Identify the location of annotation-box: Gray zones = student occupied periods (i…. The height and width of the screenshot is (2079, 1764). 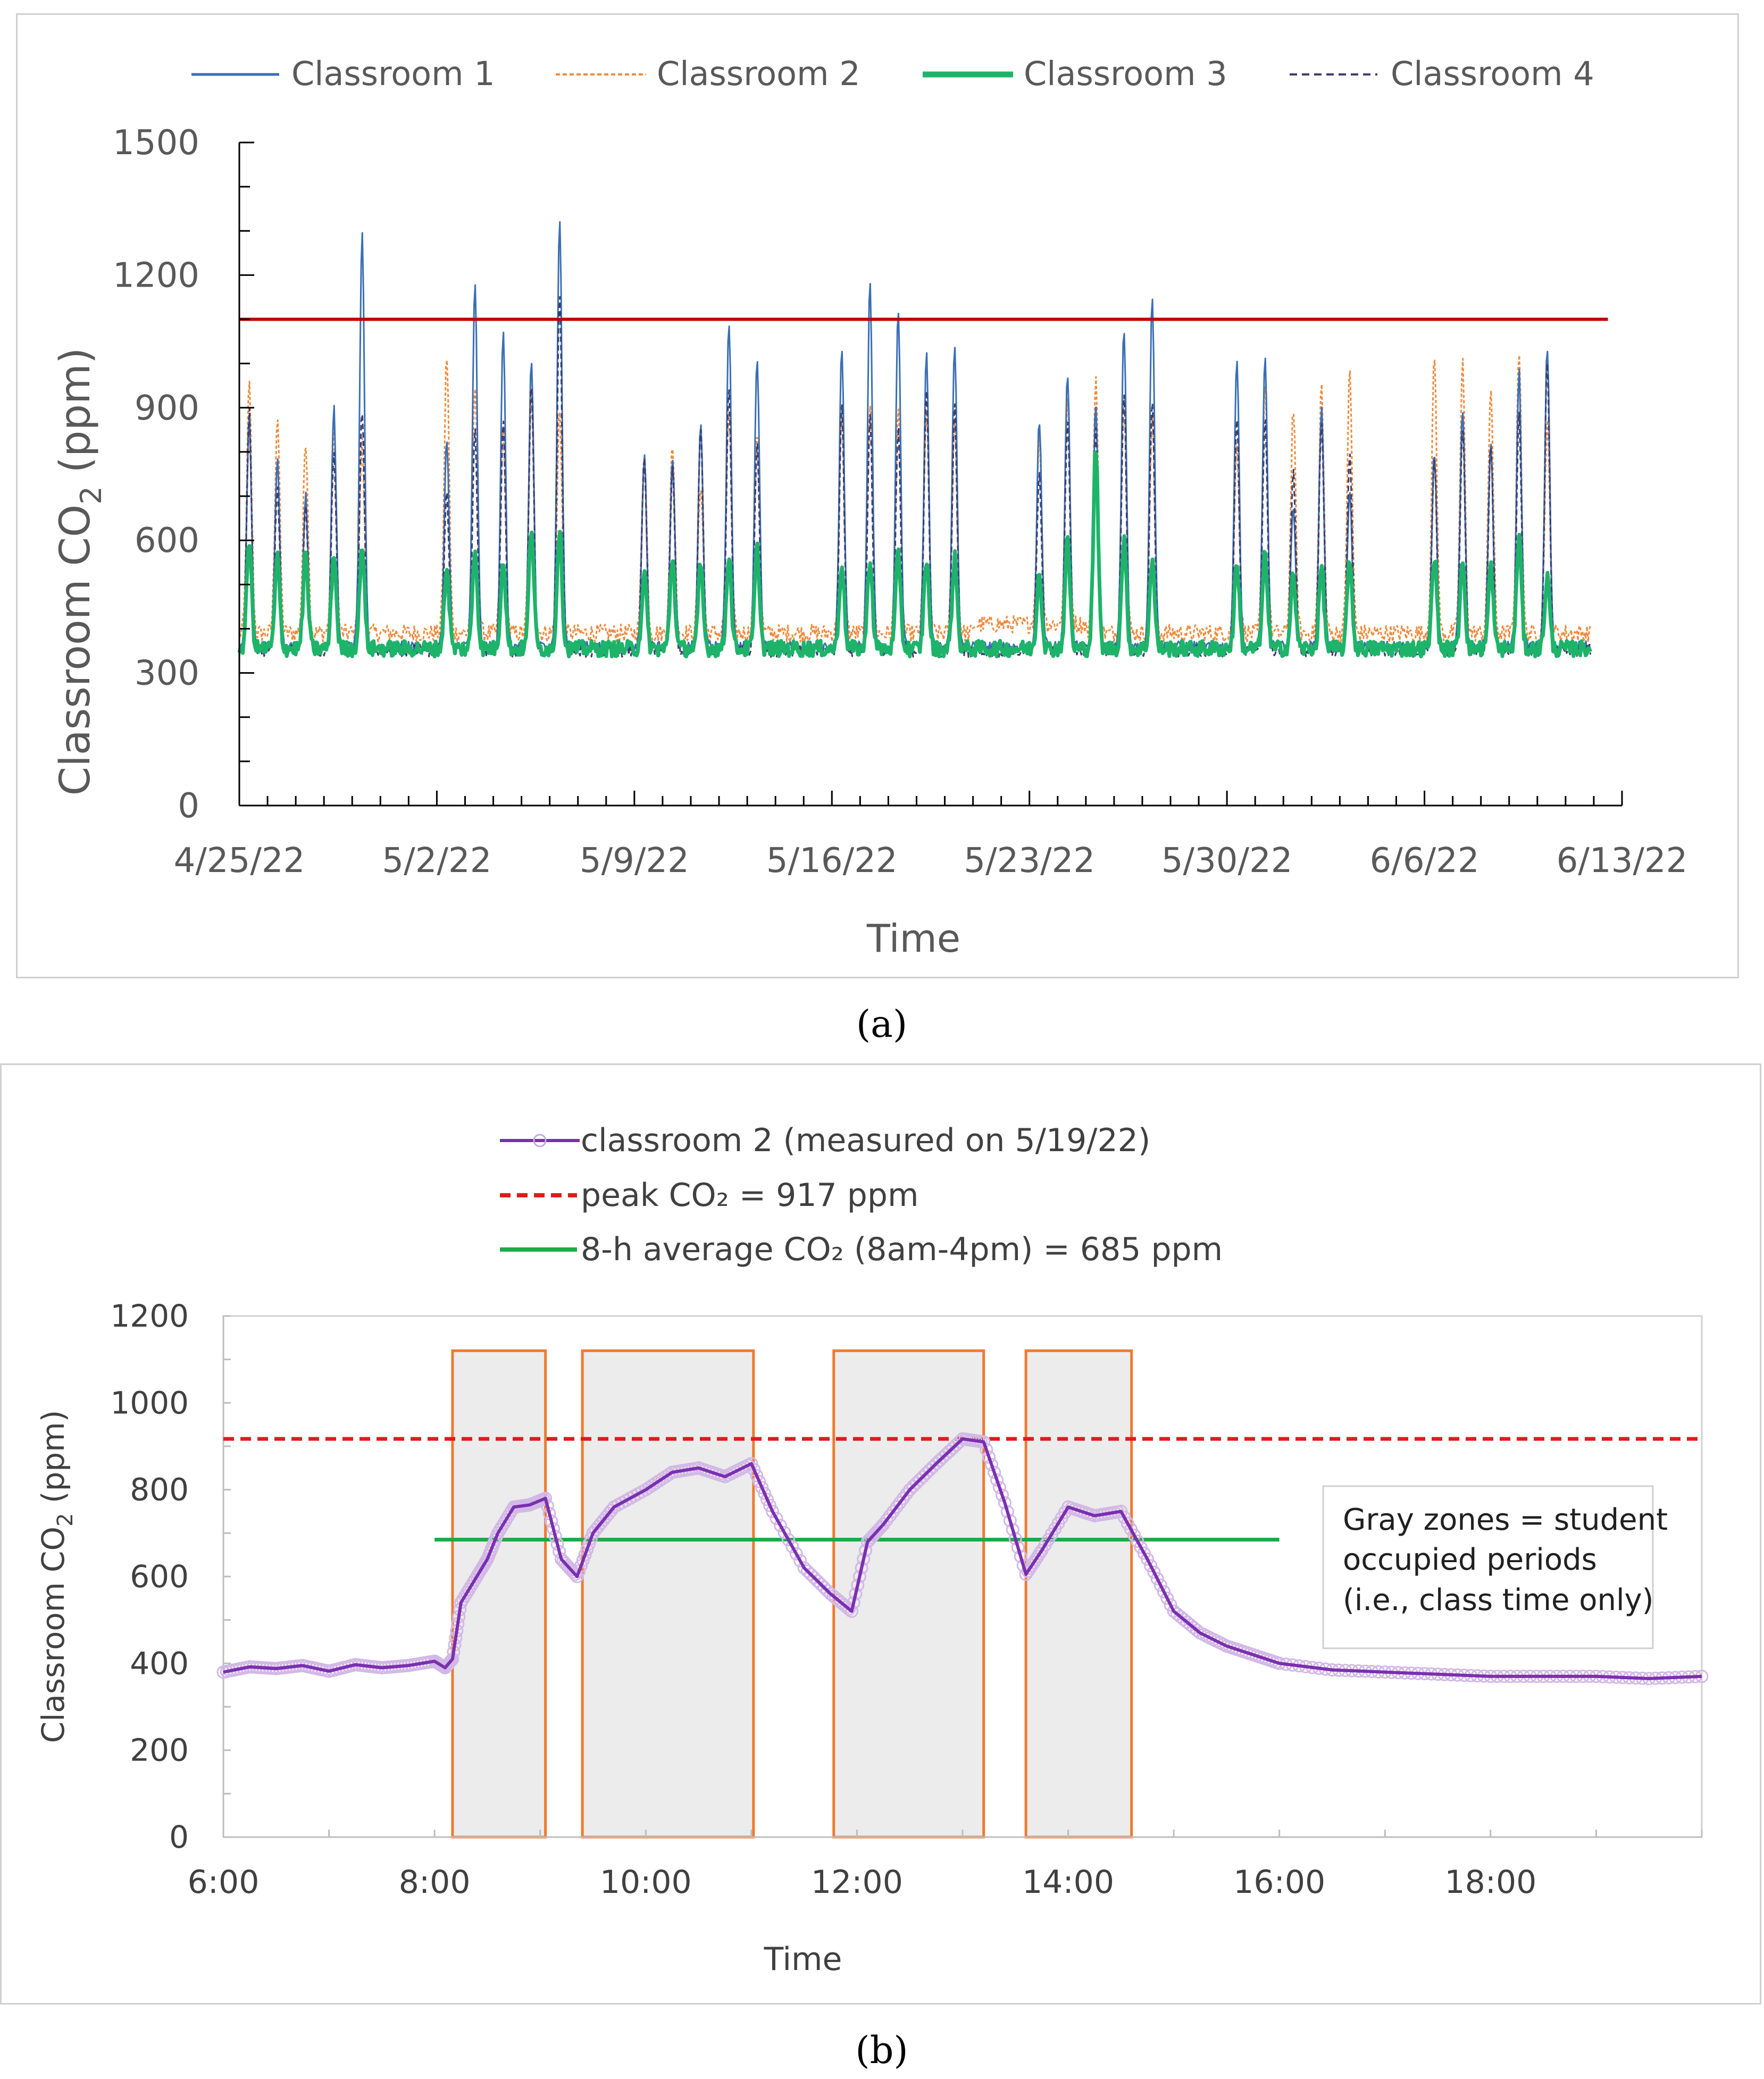
(1495, 1567).